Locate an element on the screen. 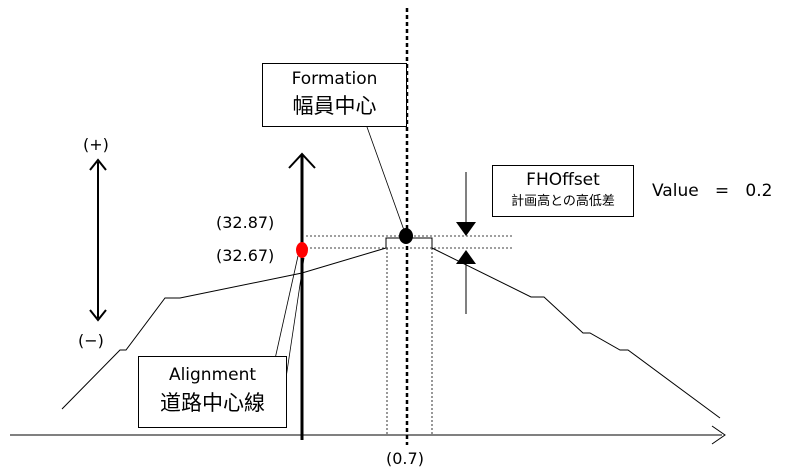 This screenshot has height=475, width=810. alignment-label-en: Alignment is located at coordinates (212, 375).